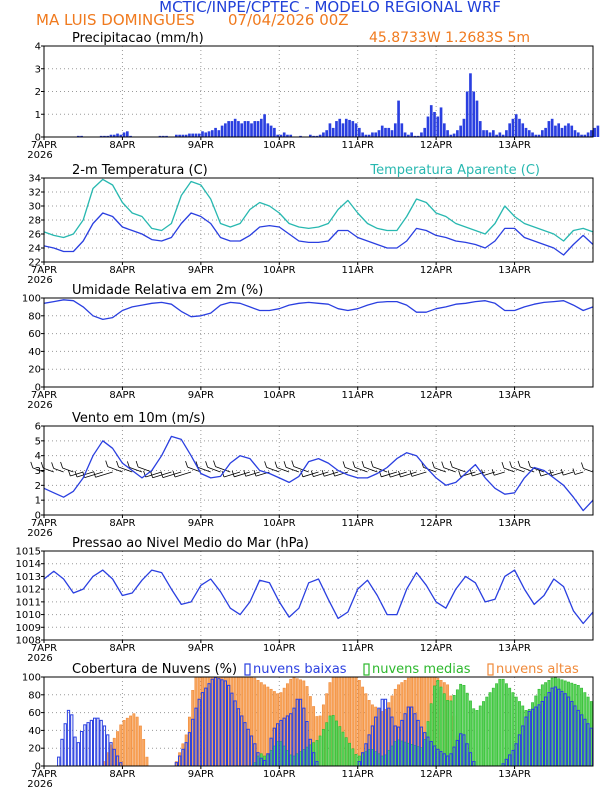  I want to click on panel-title: Cobertura de Nuvens (%), so click(154, 669).